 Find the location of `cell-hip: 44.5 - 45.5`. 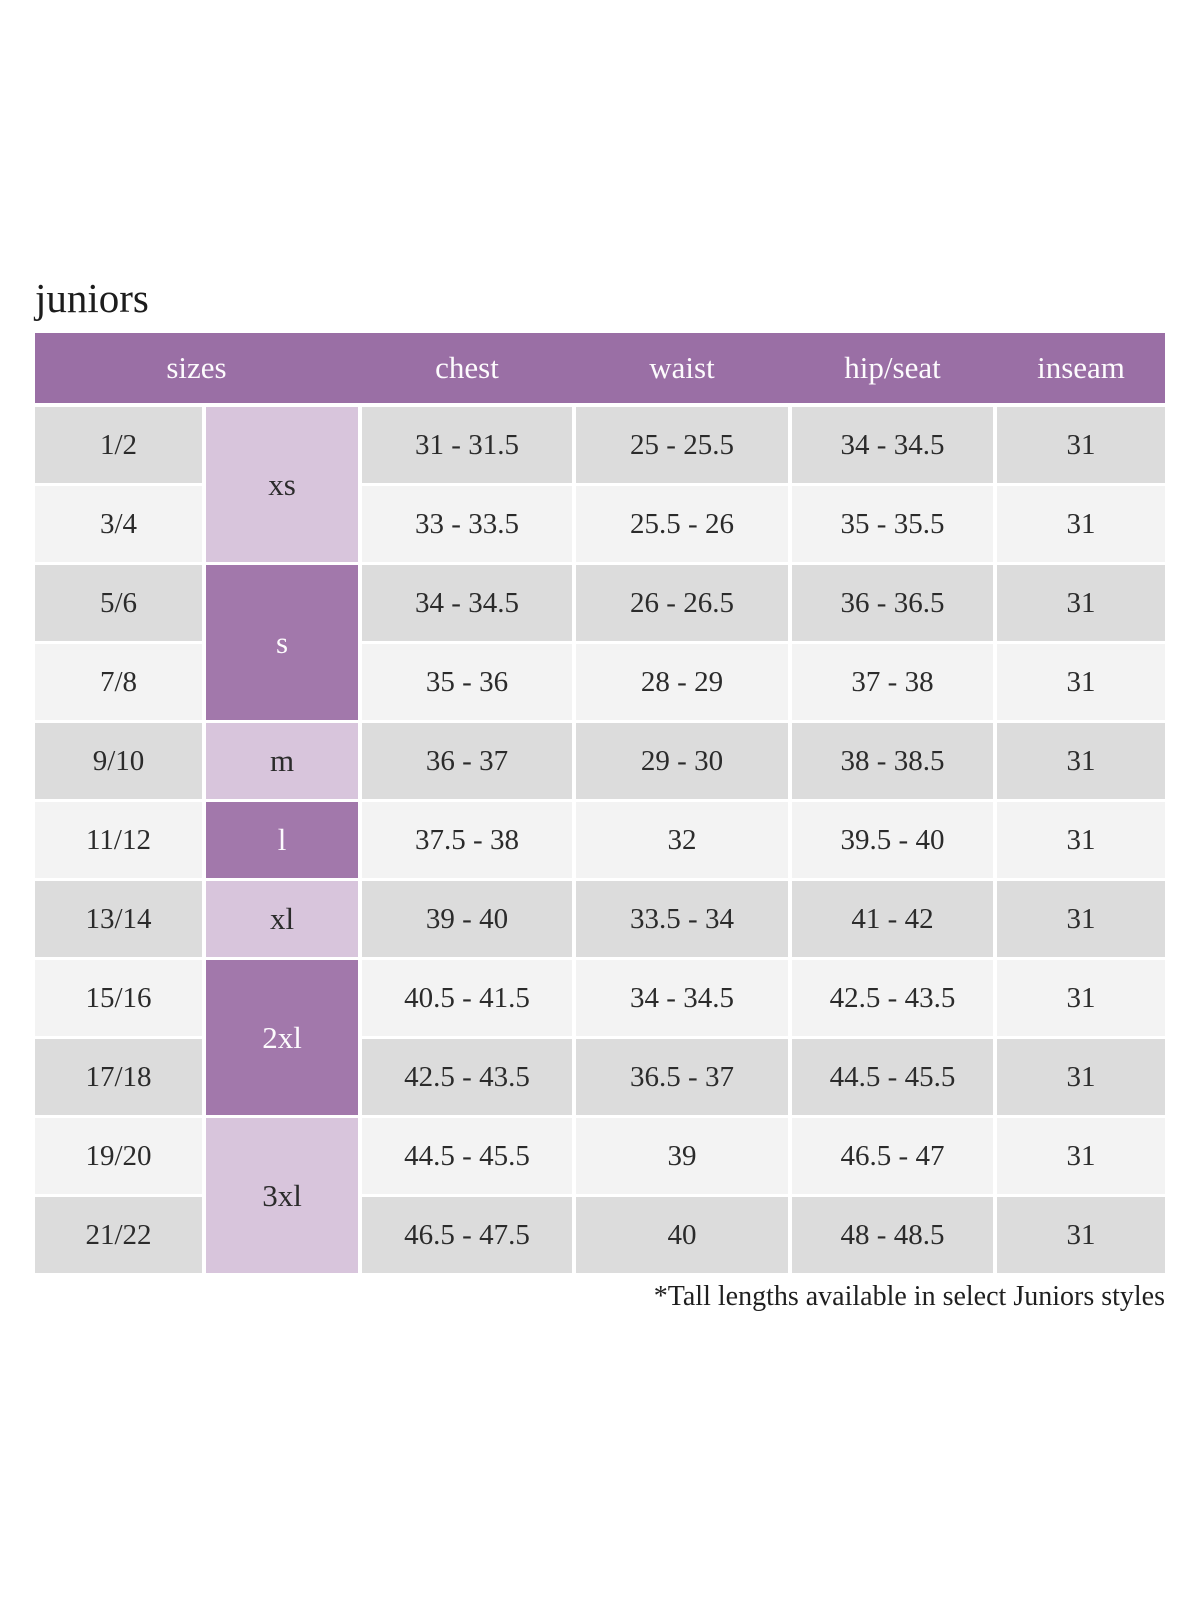

cell-hip: 44.5 - 45.5 is located at coordinates (892, 1077).